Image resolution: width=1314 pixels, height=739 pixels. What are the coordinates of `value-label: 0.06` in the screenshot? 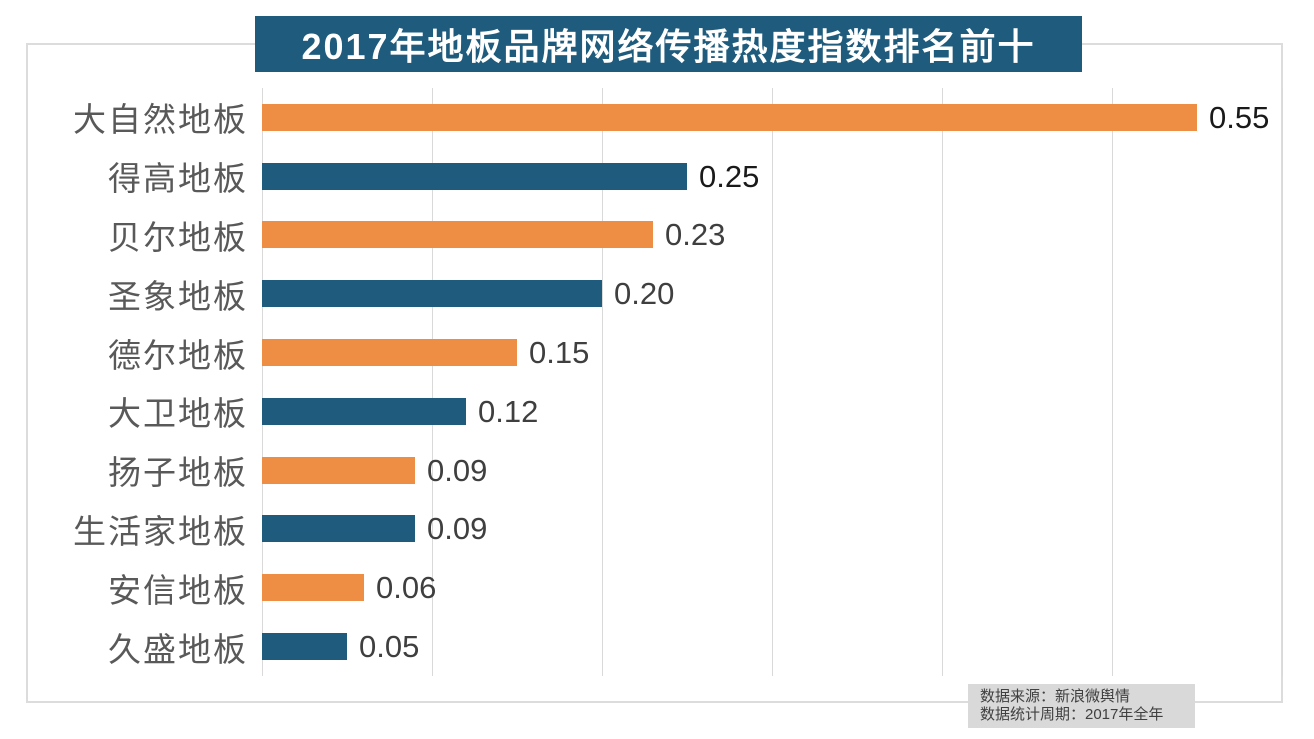 It's located at (406, 588).